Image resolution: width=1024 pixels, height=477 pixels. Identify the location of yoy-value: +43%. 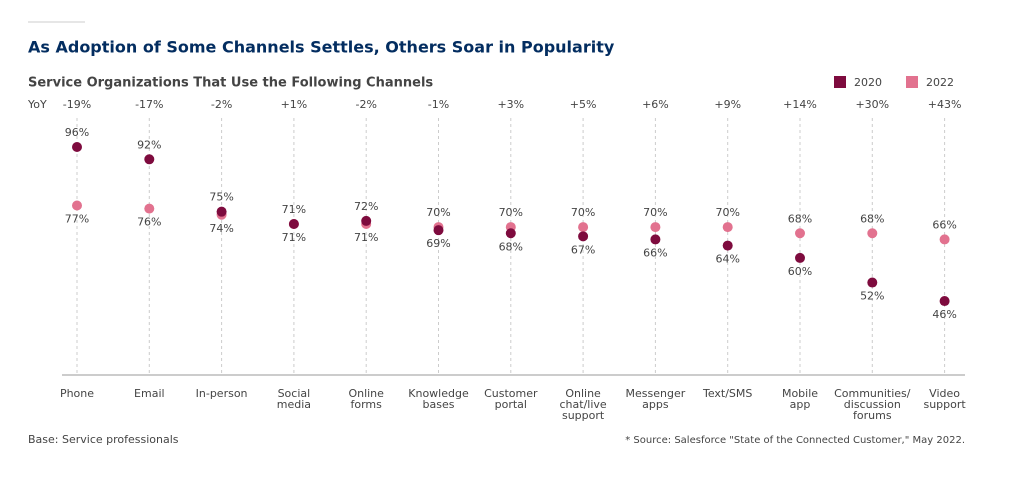
(945, 104).